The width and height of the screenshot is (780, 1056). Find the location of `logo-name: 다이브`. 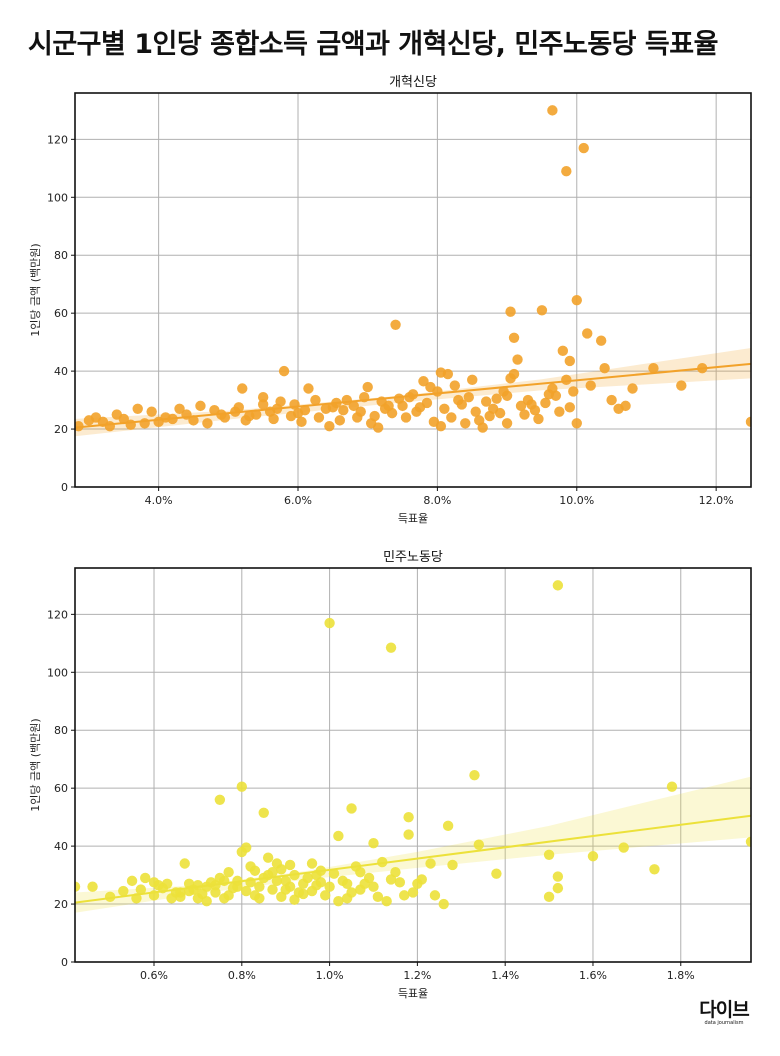

logo-name: 다이브 is located at coordinates (724, 1010).